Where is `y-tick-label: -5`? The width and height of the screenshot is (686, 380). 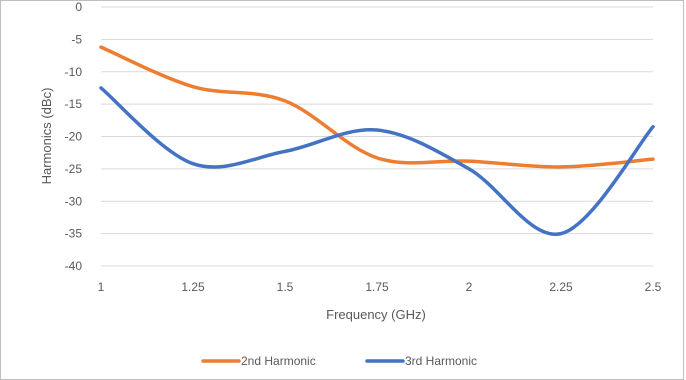
y-tick-label: -5 is located at coordinates (76, 39).